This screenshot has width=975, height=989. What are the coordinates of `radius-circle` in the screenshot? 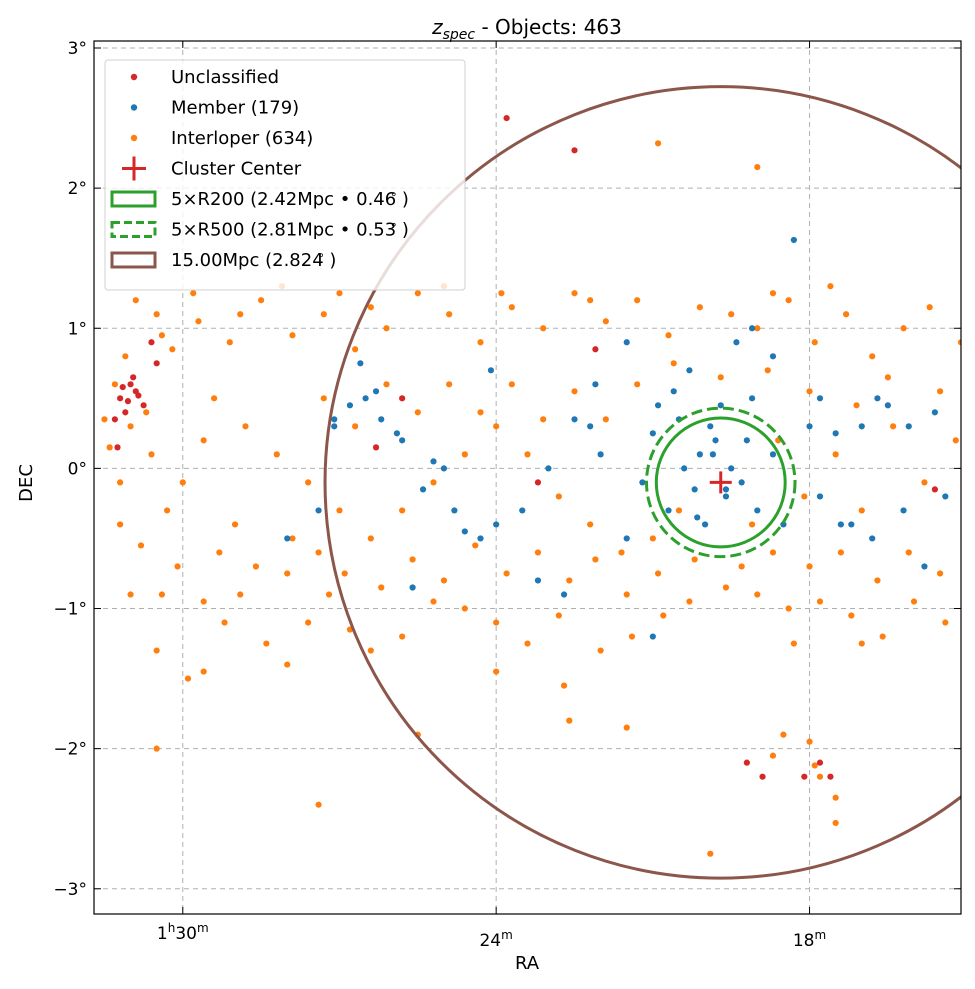 It's located at (720, 482).